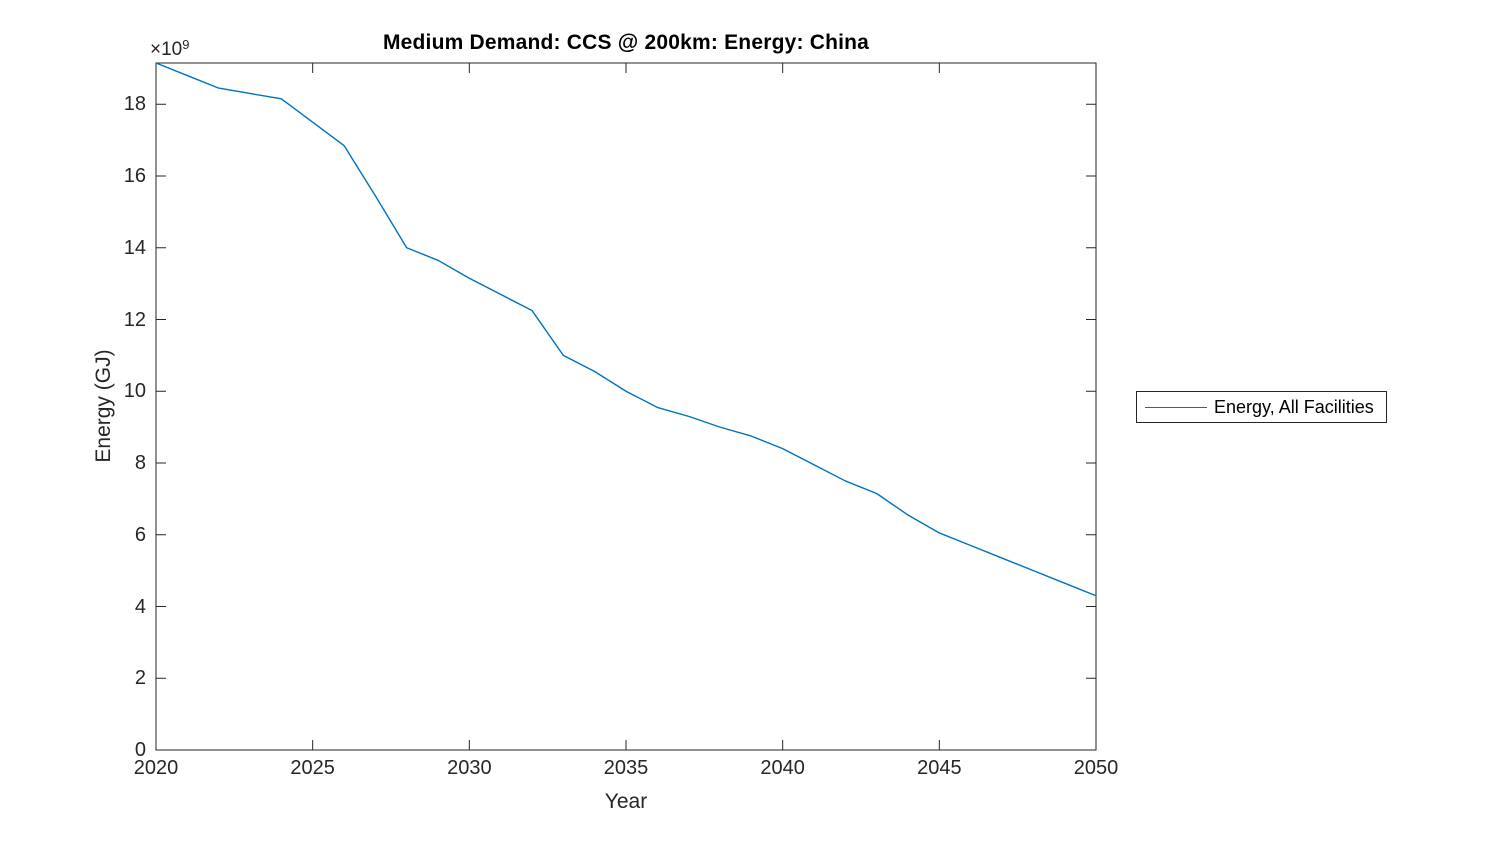  Describe the element at coordinates (156, 768) in the screenshot. I see `x-tick-label: 2020` at that location.